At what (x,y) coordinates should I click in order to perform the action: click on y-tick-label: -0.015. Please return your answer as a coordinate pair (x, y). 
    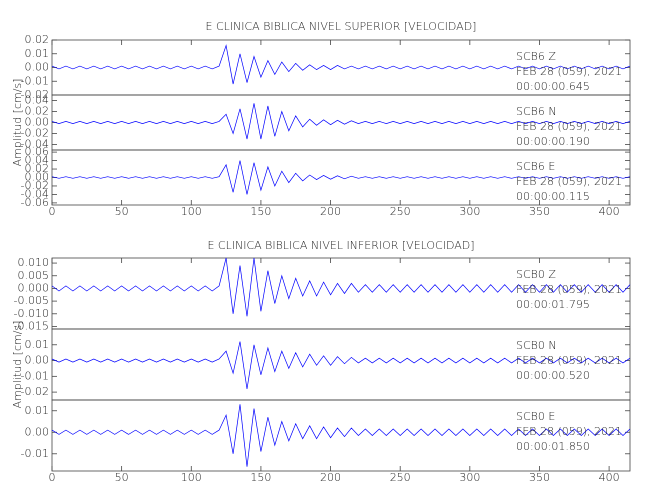
    Looking at the image, I should click on (31, 325).